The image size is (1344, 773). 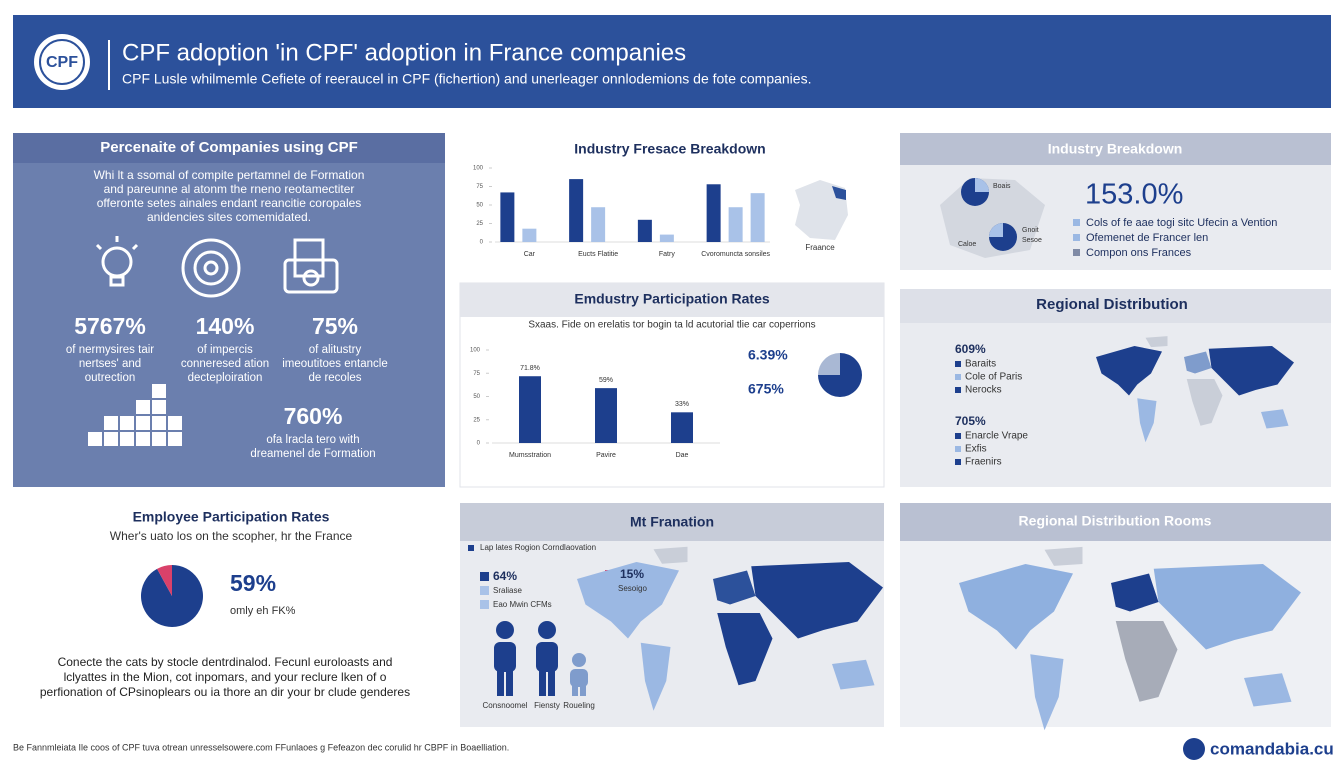 I want to click on panel-title: Regional Distribution Rooms, so click(x=1115, y=521).